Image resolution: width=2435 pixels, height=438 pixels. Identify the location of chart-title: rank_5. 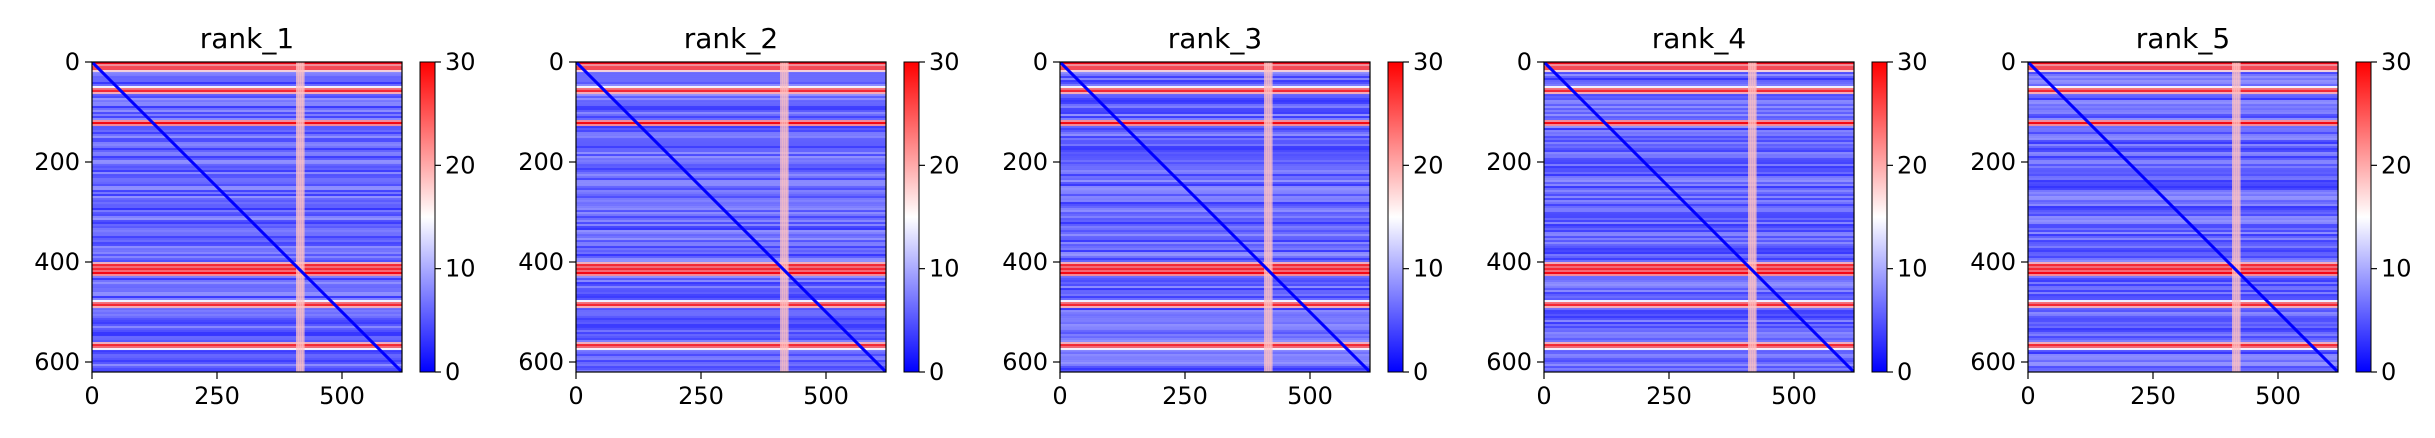
(2183, 38).